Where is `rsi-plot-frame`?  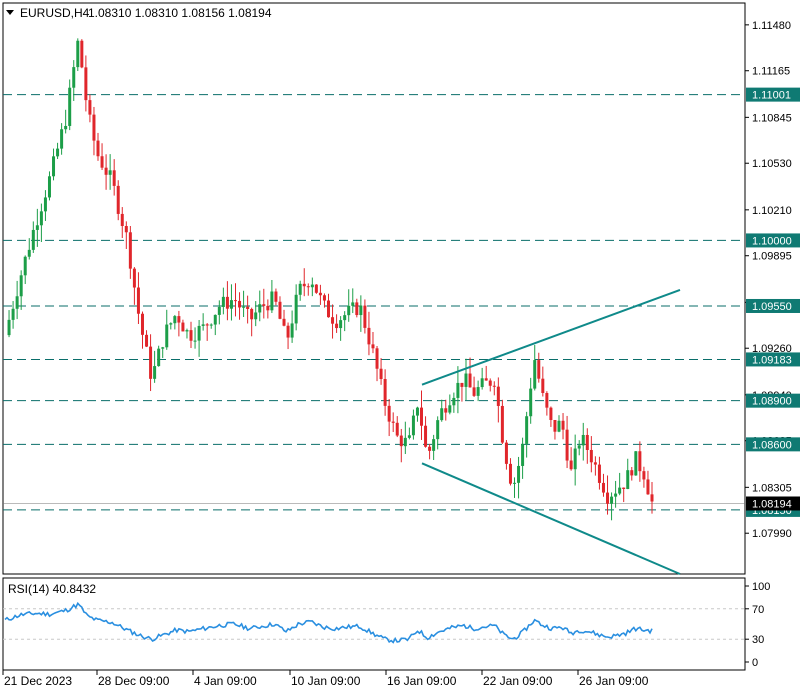
rsi-plot-frame is located at coordinates (374, 624).